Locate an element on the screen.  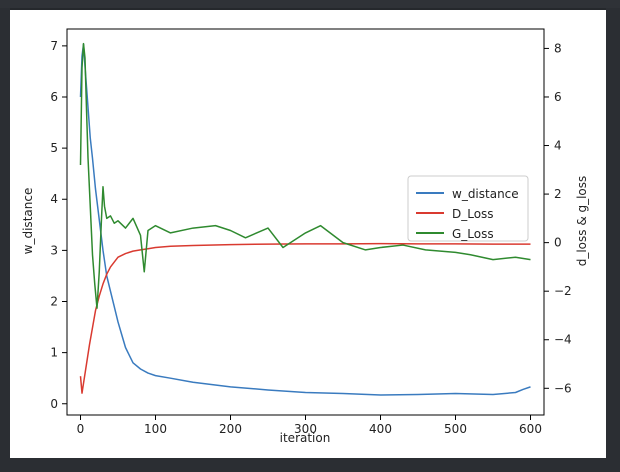
left-y-tick-label: 3 is located at coordinates (54, 250).